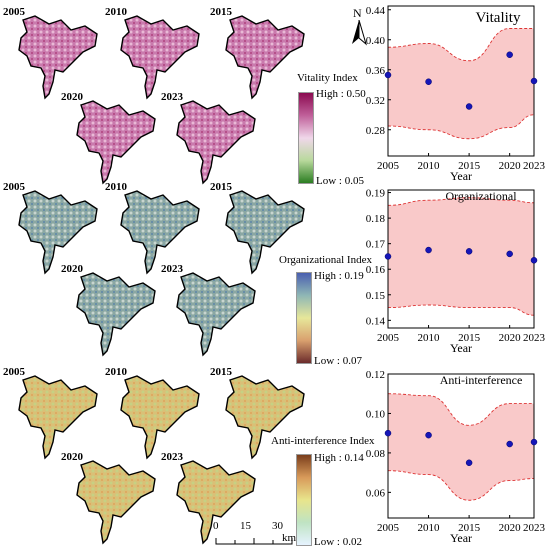 Image resolution: width=550 pixels, height=553 pixels. Describe the element at coordinates (58, 417) in the screenshot. I see `study-area-map-anti-2005` at that location.